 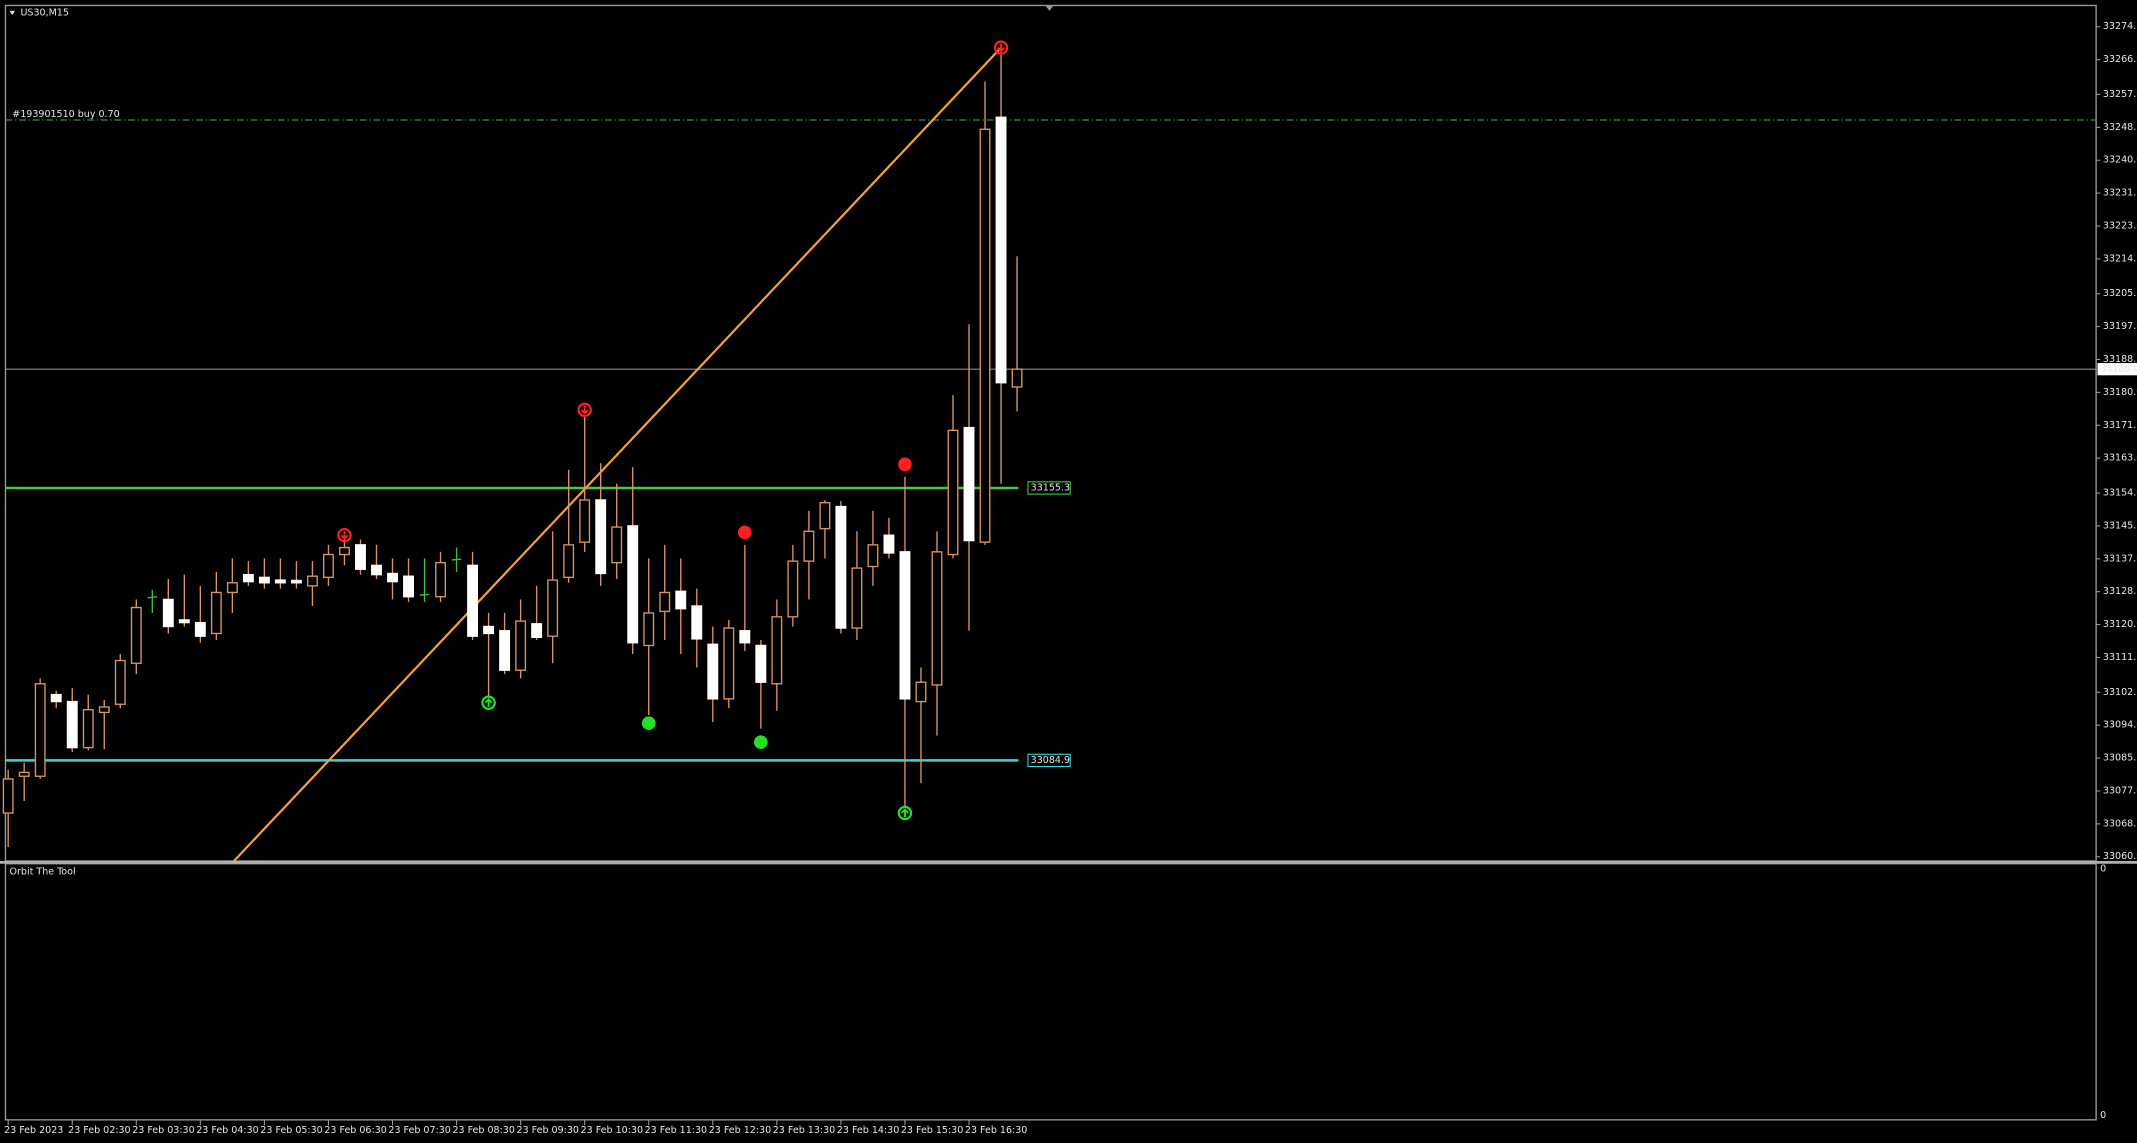 I want to click on y-tick-label: 33145.5, so click(x=2120, y=525).